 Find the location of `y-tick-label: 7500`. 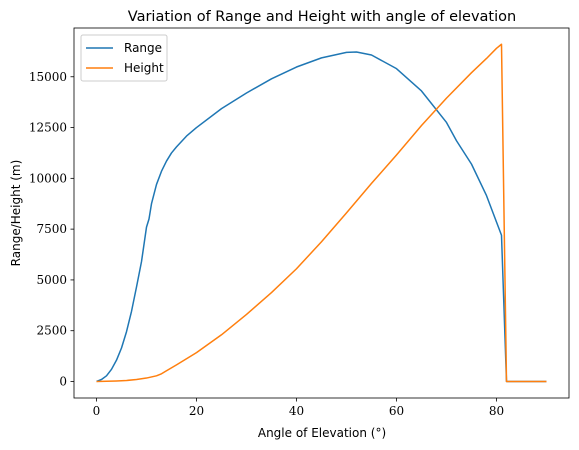

y-tick-label: 7500 is located at coordinates (51, 229).